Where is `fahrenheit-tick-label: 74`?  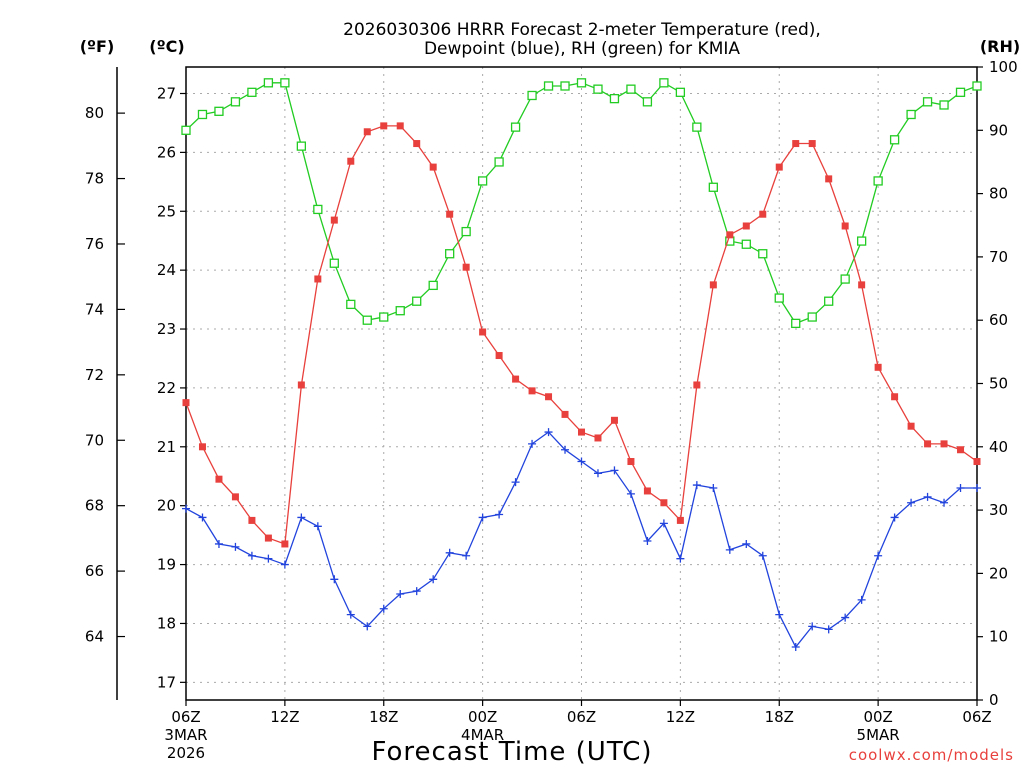 fahrenheit-tick-label: 74 is located at coordinates (94, 309).